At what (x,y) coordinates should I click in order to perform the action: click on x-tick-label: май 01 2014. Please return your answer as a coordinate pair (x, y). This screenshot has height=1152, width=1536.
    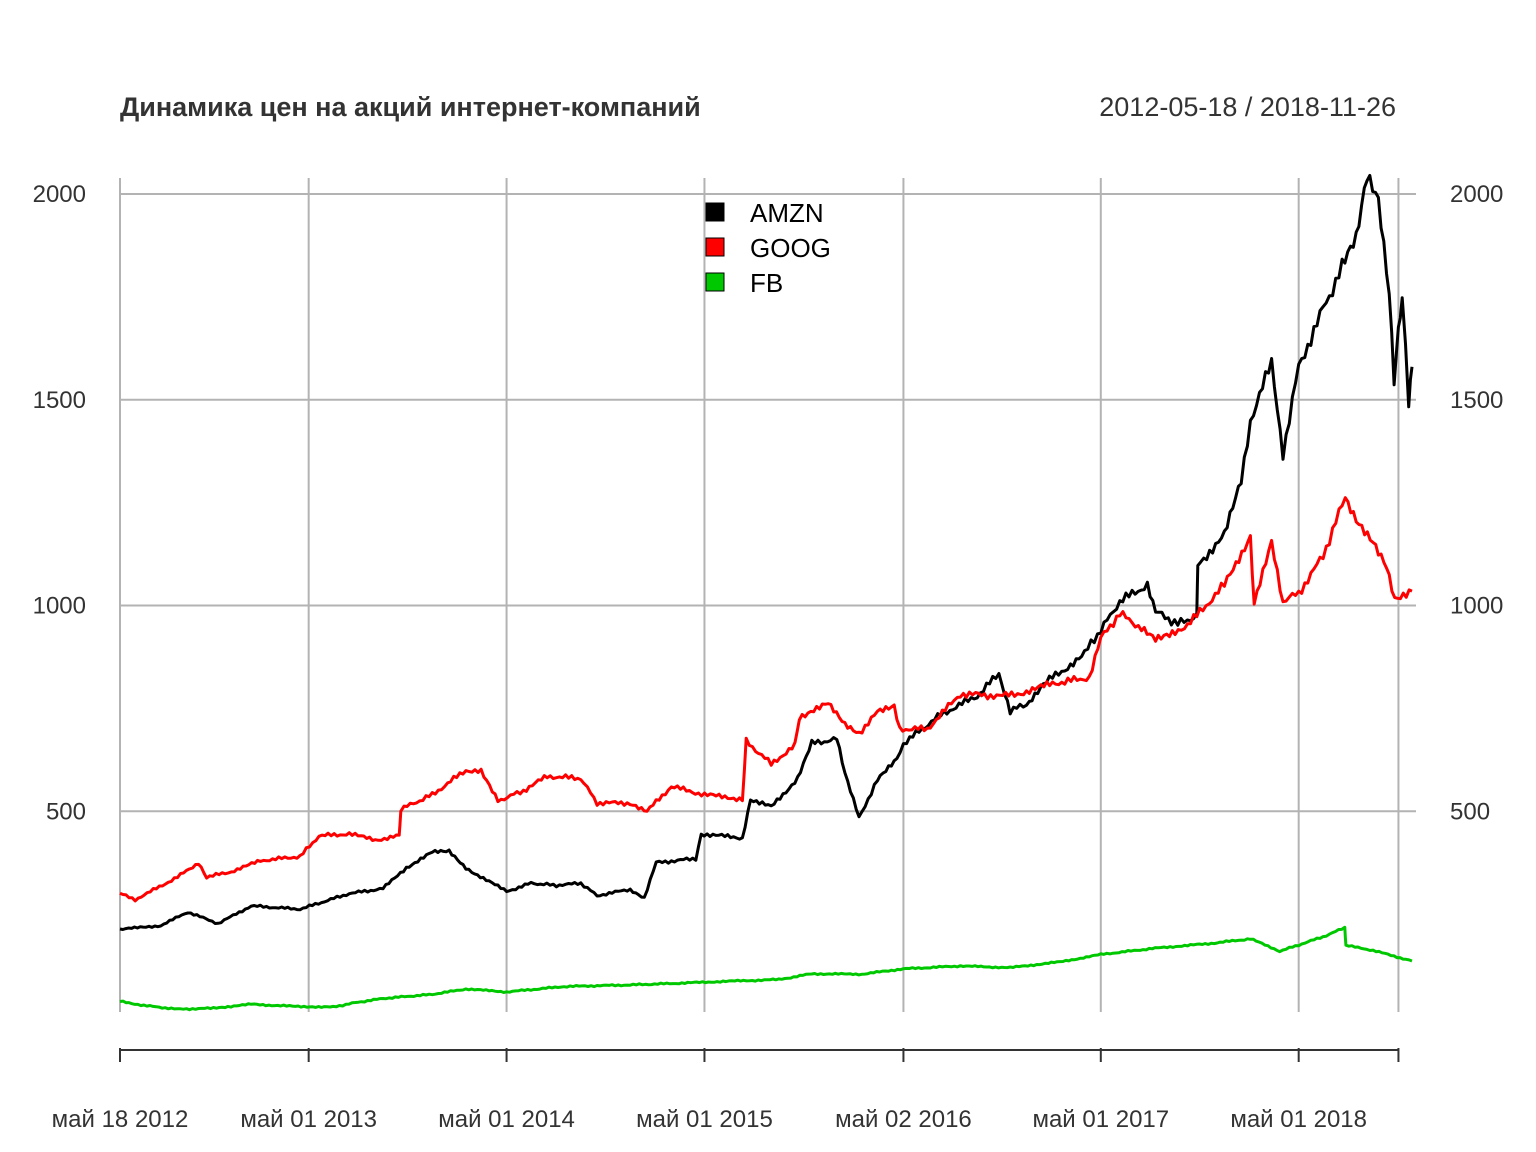
    Looking at the image, I should click on (506, 1119).